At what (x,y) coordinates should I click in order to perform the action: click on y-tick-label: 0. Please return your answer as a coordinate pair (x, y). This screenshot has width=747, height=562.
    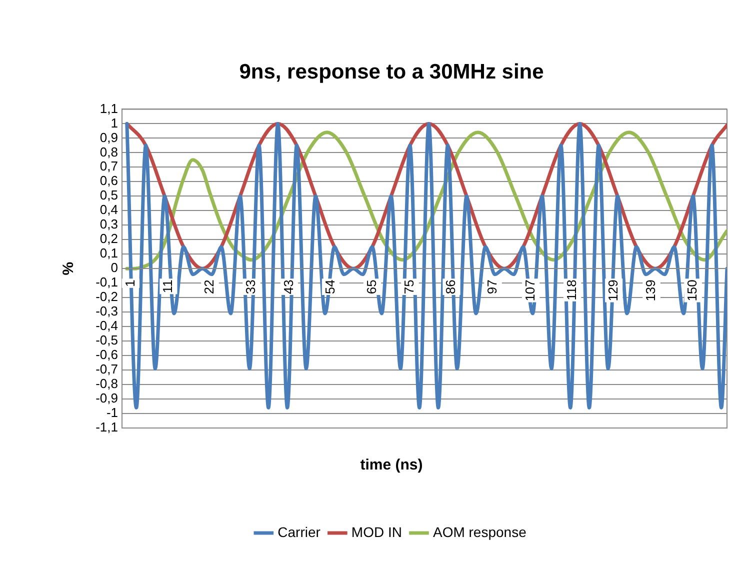
    Looking at the image, I should click on (114, 268).